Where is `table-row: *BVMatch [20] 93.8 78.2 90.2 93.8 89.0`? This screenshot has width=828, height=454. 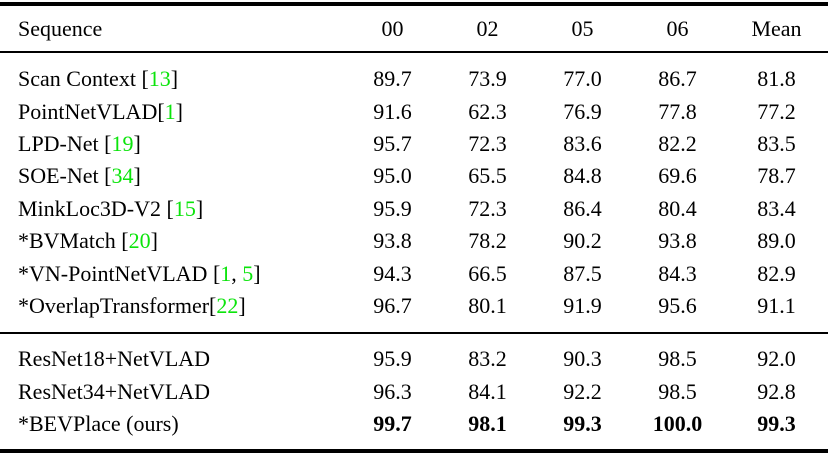
table-row: *BVMatch [20] 93.8 78.2 90.2 93.8 89.0 is located at coordinates (414, 241).